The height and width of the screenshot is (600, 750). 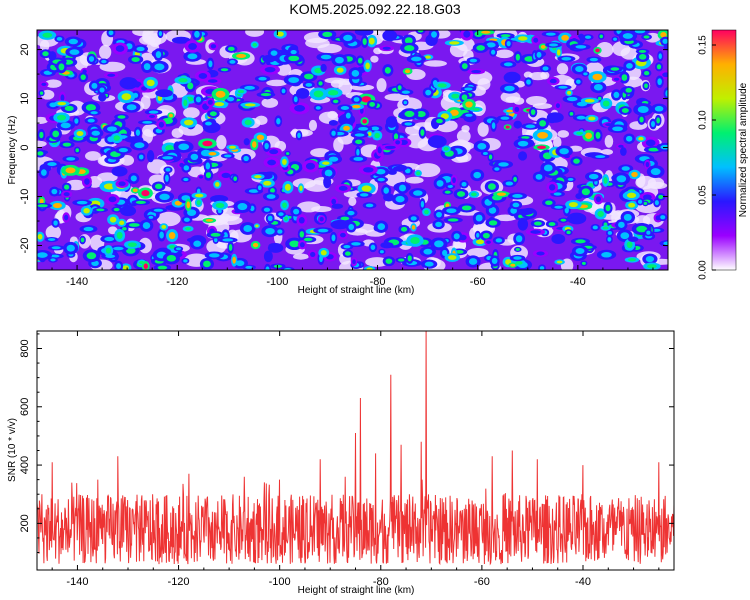 I want to click on snr-y-tick-label: 400, so click(x=25, y=465).